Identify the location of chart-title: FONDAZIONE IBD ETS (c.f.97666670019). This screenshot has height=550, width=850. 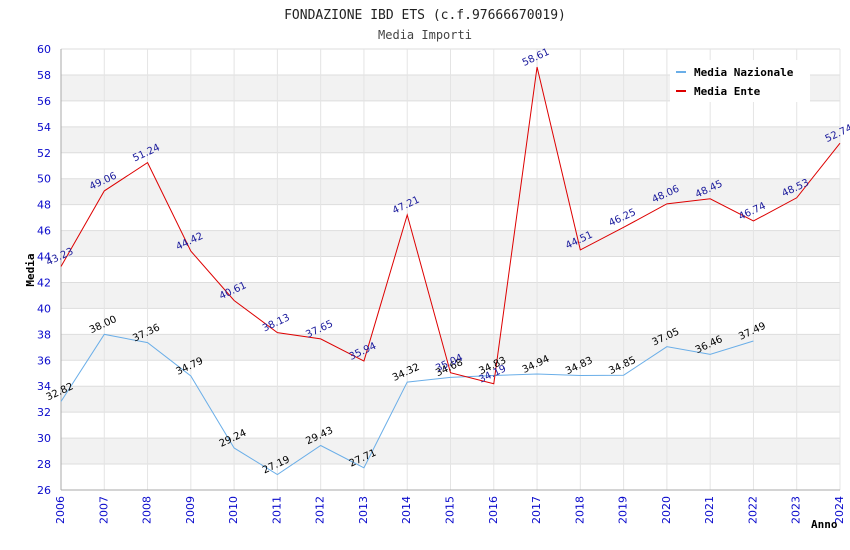
(425, 15).